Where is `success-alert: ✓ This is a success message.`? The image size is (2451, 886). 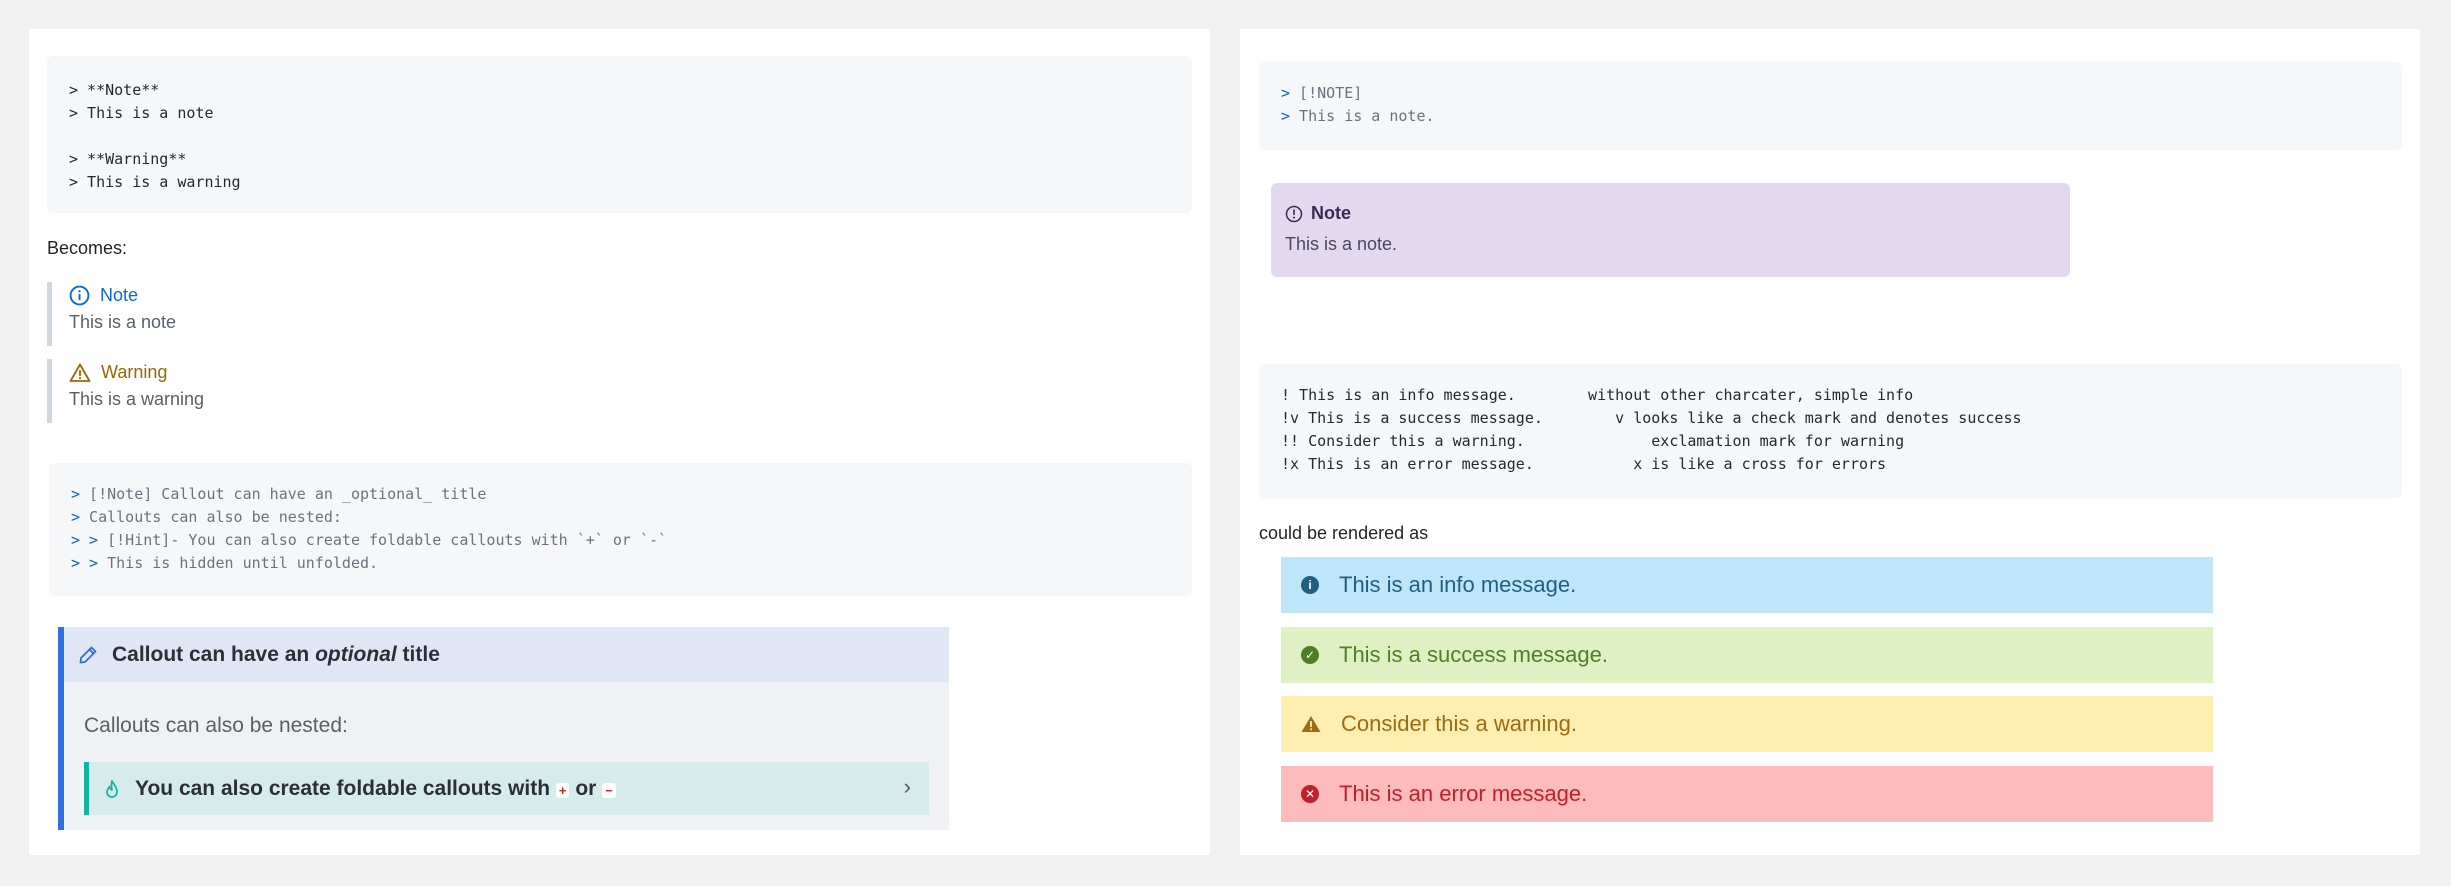
success-alert: ✓ This is a success message. is located at coordinates (1747, 655).